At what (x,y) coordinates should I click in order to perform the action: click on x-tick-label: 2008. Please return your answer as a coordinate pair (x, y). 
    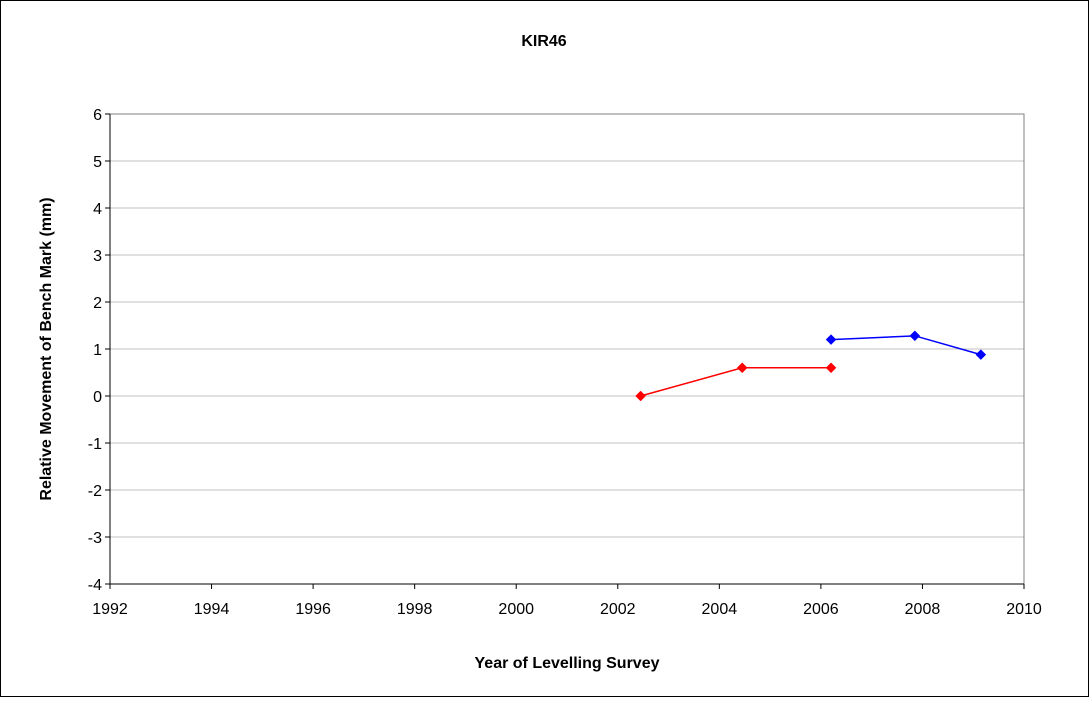
    Looking at the image, I should click on (923, 609).